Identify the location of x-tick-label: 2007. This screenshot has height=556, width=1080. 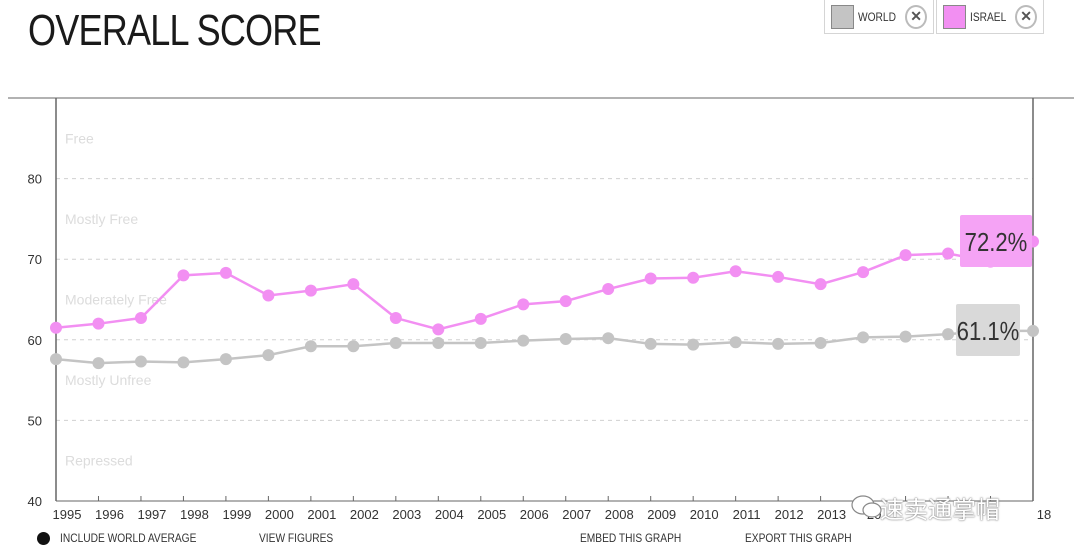
(576, 514).